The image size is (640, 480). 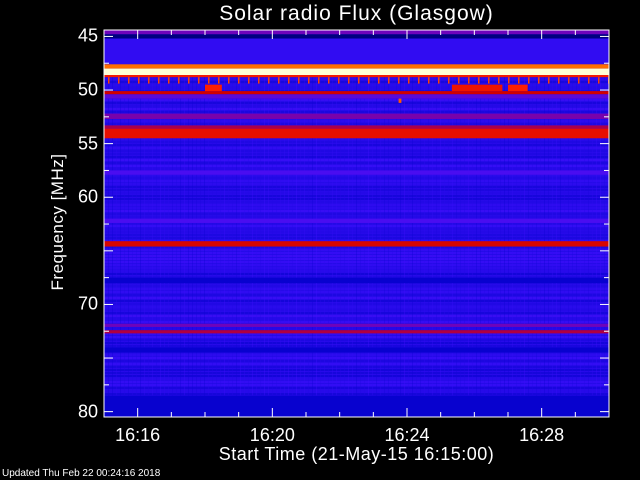 What do you see at coordinates (87, 35) in the screenshot?
I see `y-tick-label: 45` at bounding box center [87, 35].